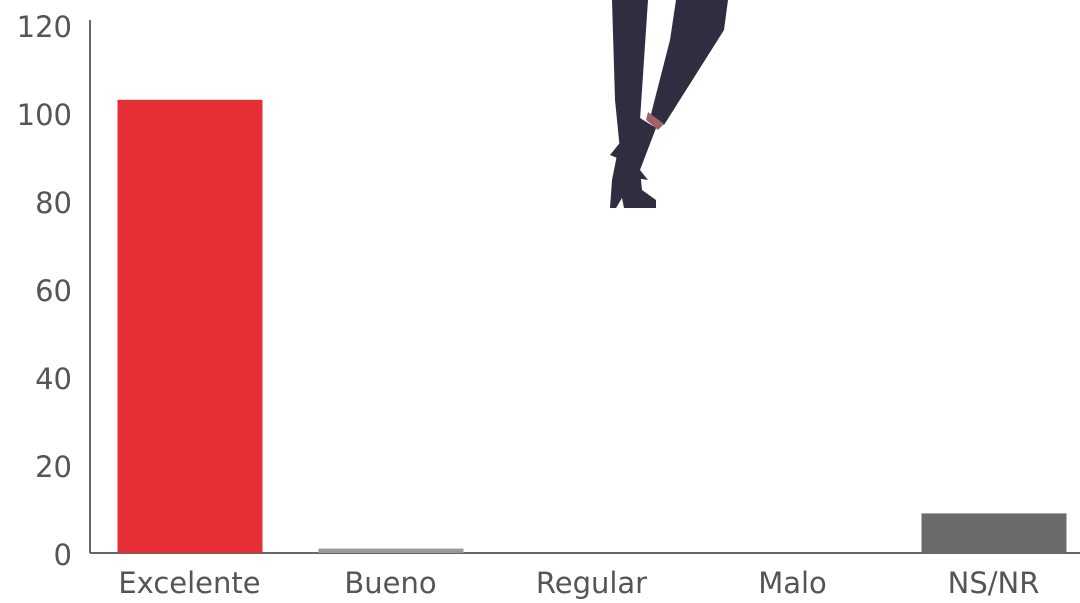 The height and width of the screenshot is (603, 1080). I want to click on y-tick-label: 100, so click(44, 115).